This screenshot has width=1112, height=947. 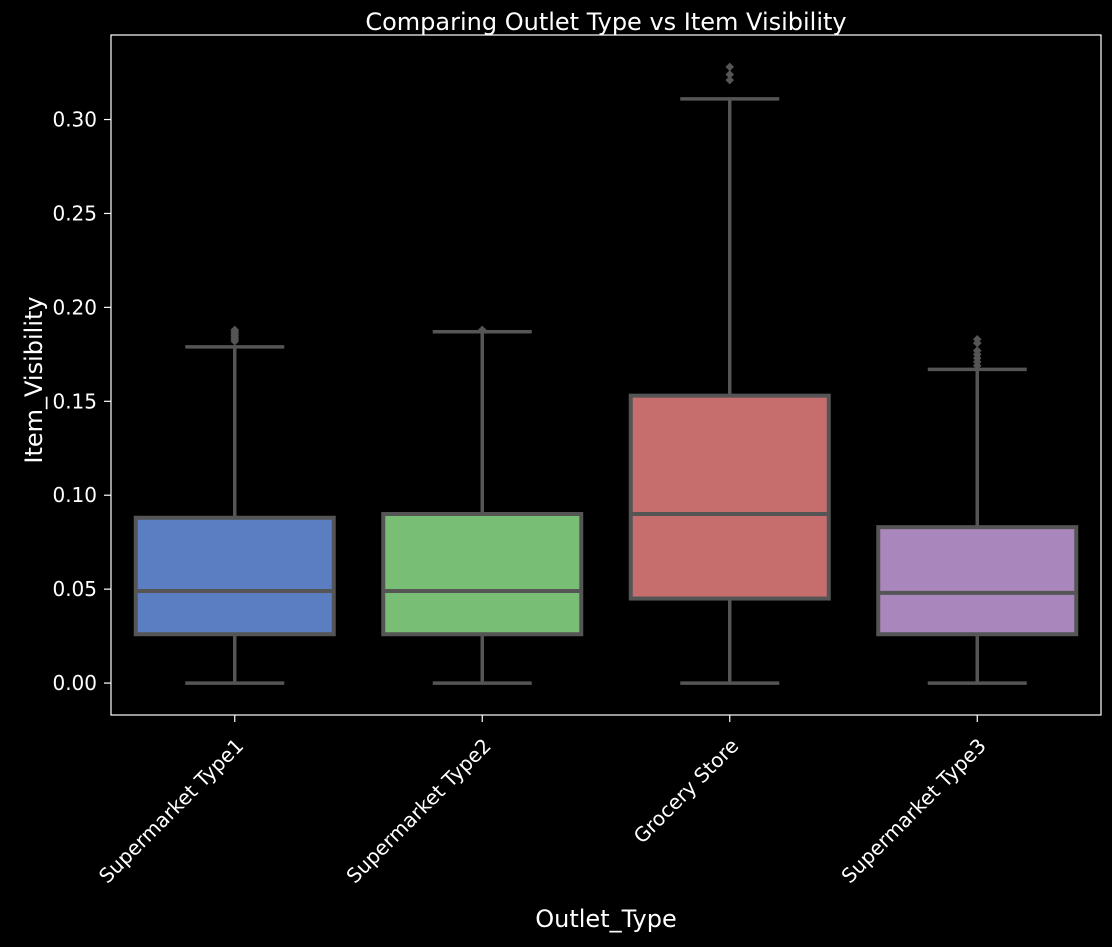 I want to click on chart-title: Comparing Outlet Type vs Item Visibility, so click(x=605, y=22).